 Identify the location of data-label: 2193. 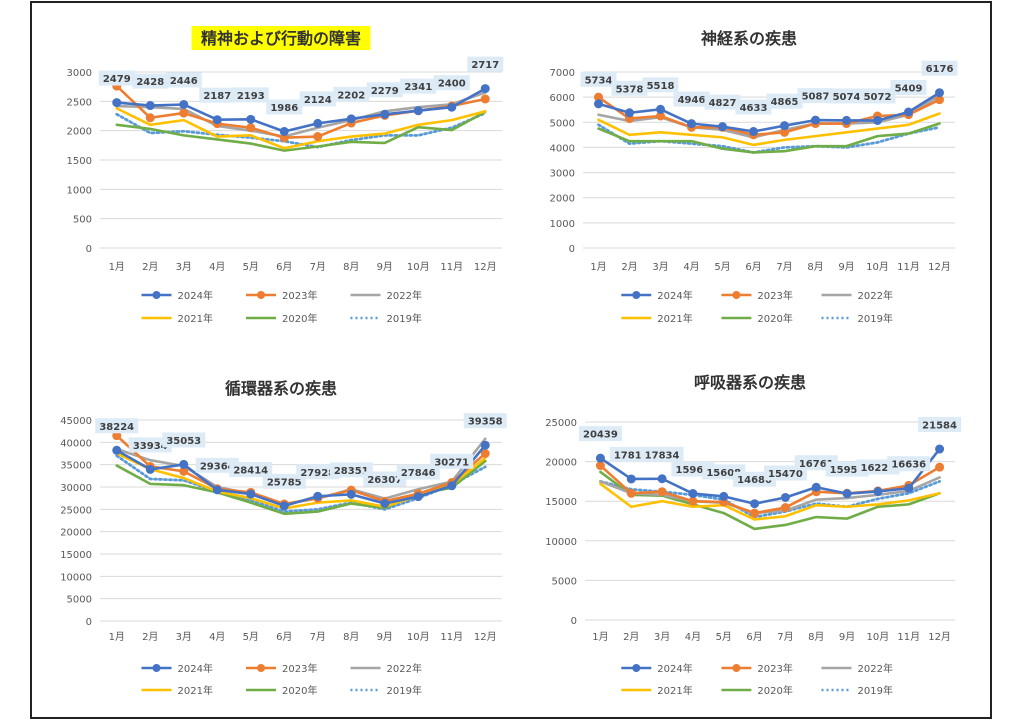
(251, 96).